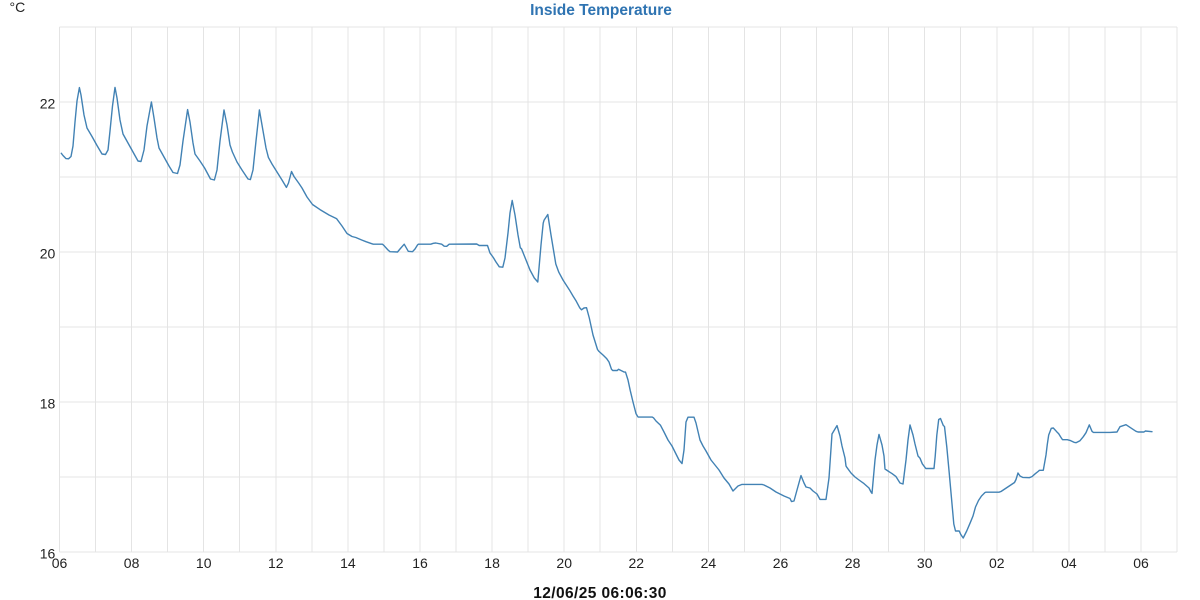 Image resolution: width=1200 pixels, height=600 pixels. Describe the element at coordinates (600, 592) in the screenshot. I see `svg-text: 12/06/25 06:06:30` at that location.